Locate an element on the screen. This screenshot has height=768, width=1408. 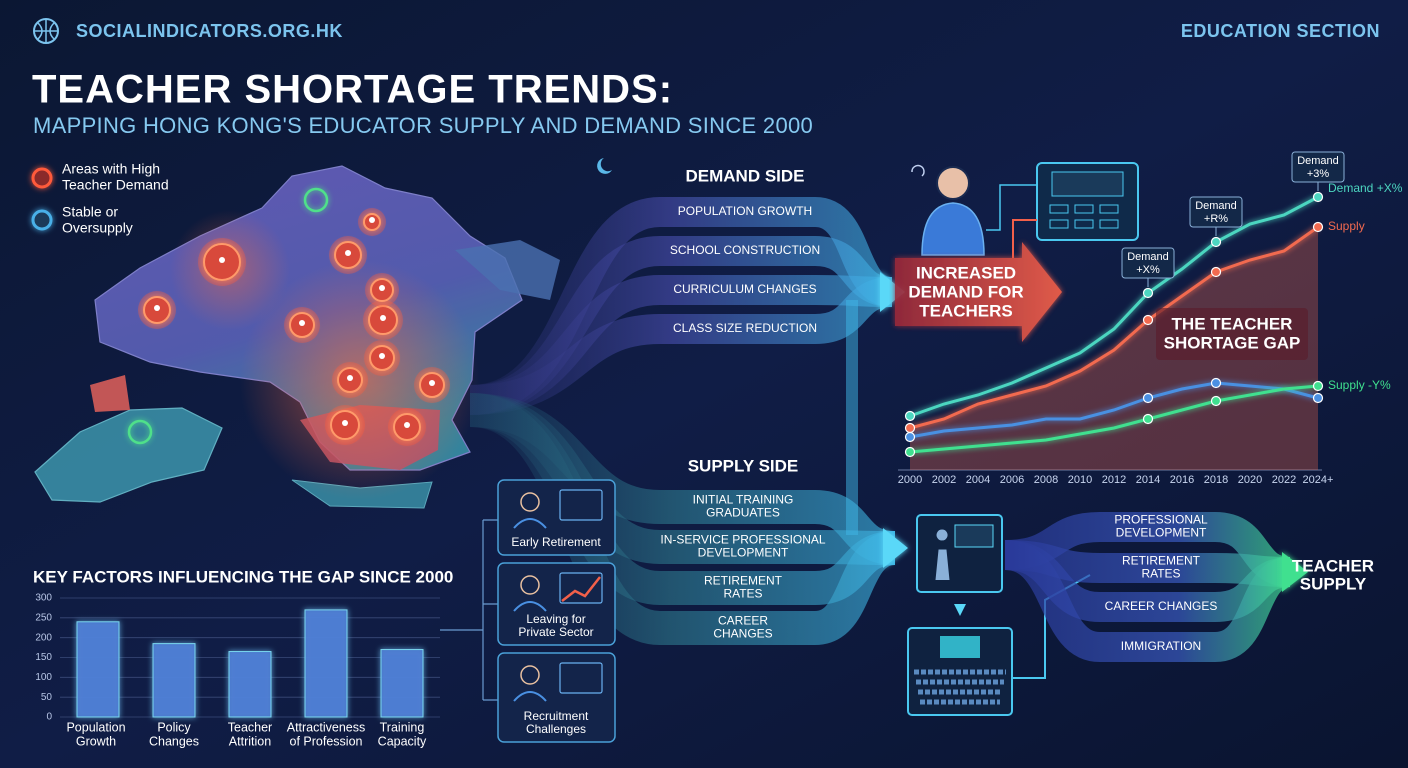
increase-label: DEMAND FOR is located at coordinates (965, 291).